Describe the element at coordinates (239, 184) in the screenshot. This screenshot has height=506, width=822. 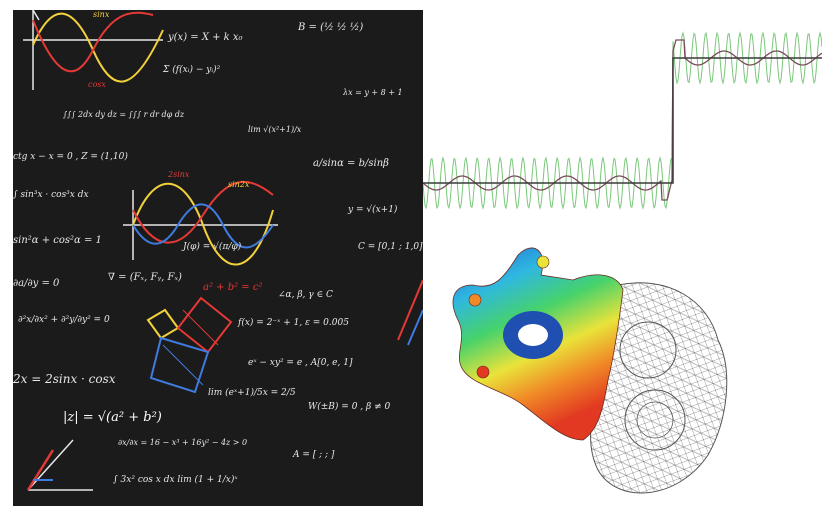
I see `label-sin2x: sin2x` at that location.